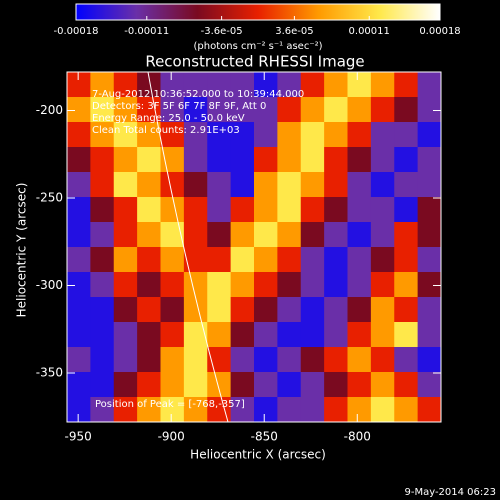  I want to click on chart-title: Reconstructed RHESSI Image, so click(254, 62).